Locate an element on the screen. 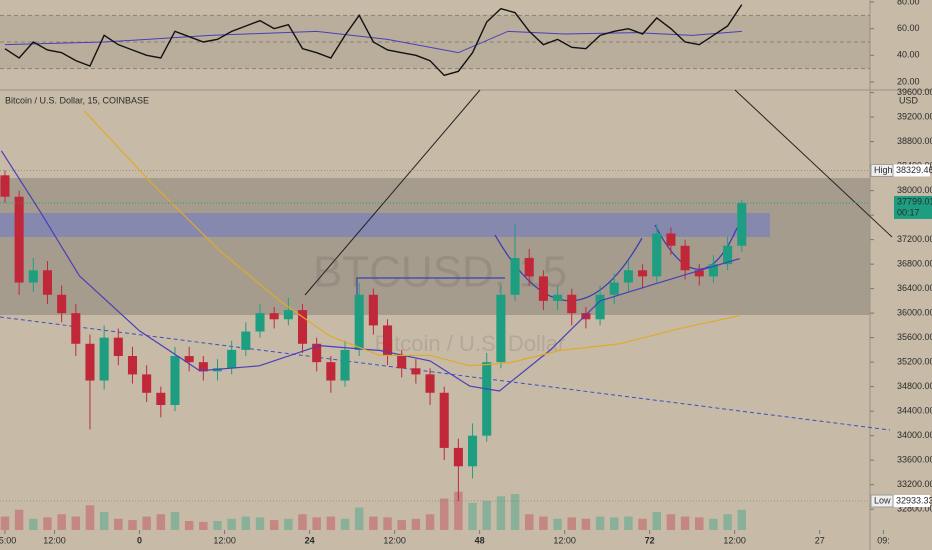  y-tick-label: 80.00 is located at coordinates (908, 3).